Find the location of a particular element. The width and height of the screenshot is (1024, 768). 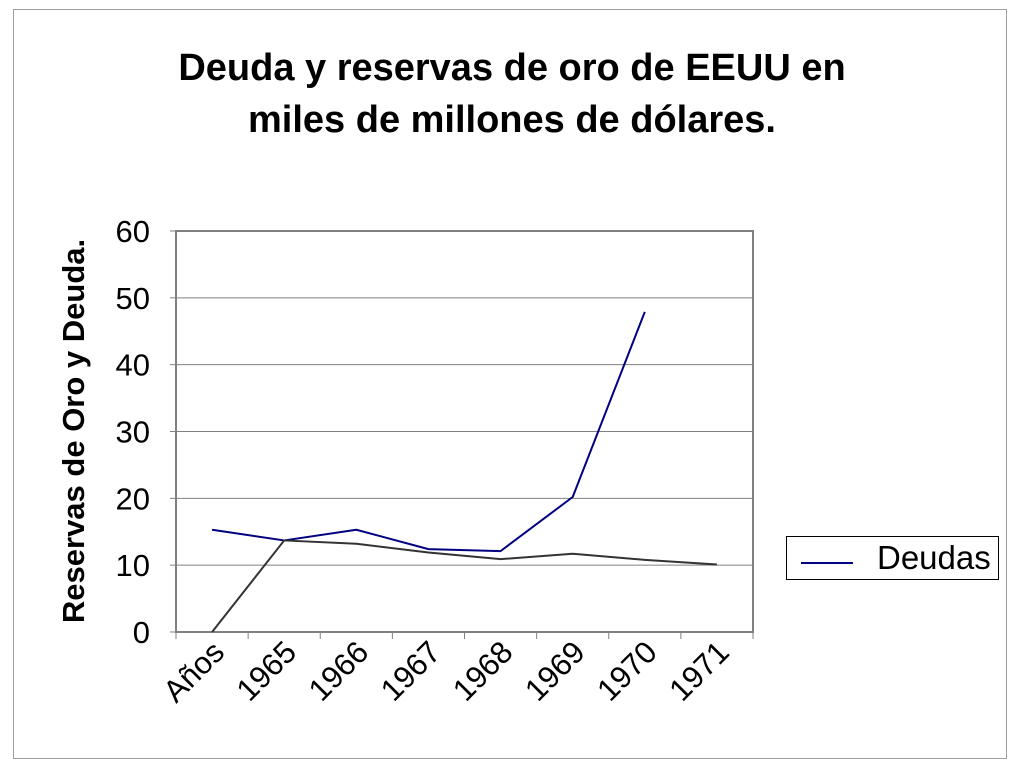

y-axis: 0 10 20 30 40 50 60 is located at coordinates (146, 432).